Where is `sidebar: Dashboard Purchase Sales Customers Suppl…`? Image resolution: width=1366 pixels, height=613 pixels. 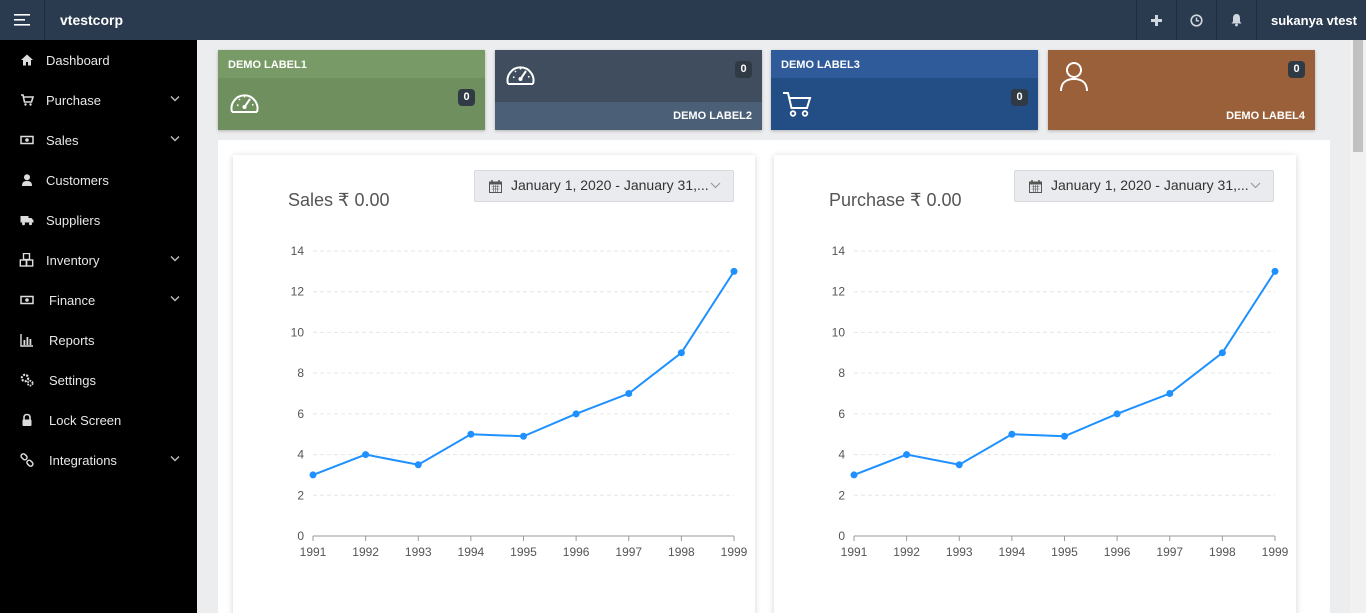
sidebar: Dashboard Purchase Sales Customers Suppl… is located at coordinates (98, 326).